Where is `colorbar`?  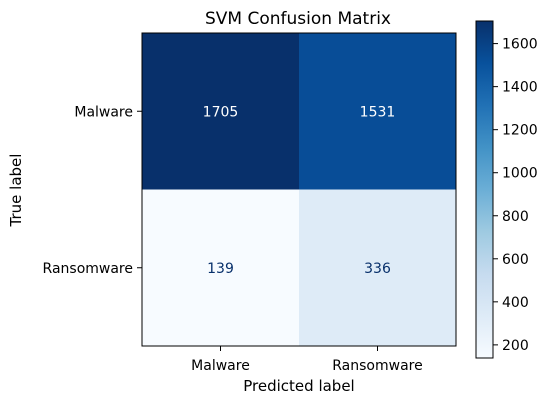 colorbar is located at coordinates (484, 189).